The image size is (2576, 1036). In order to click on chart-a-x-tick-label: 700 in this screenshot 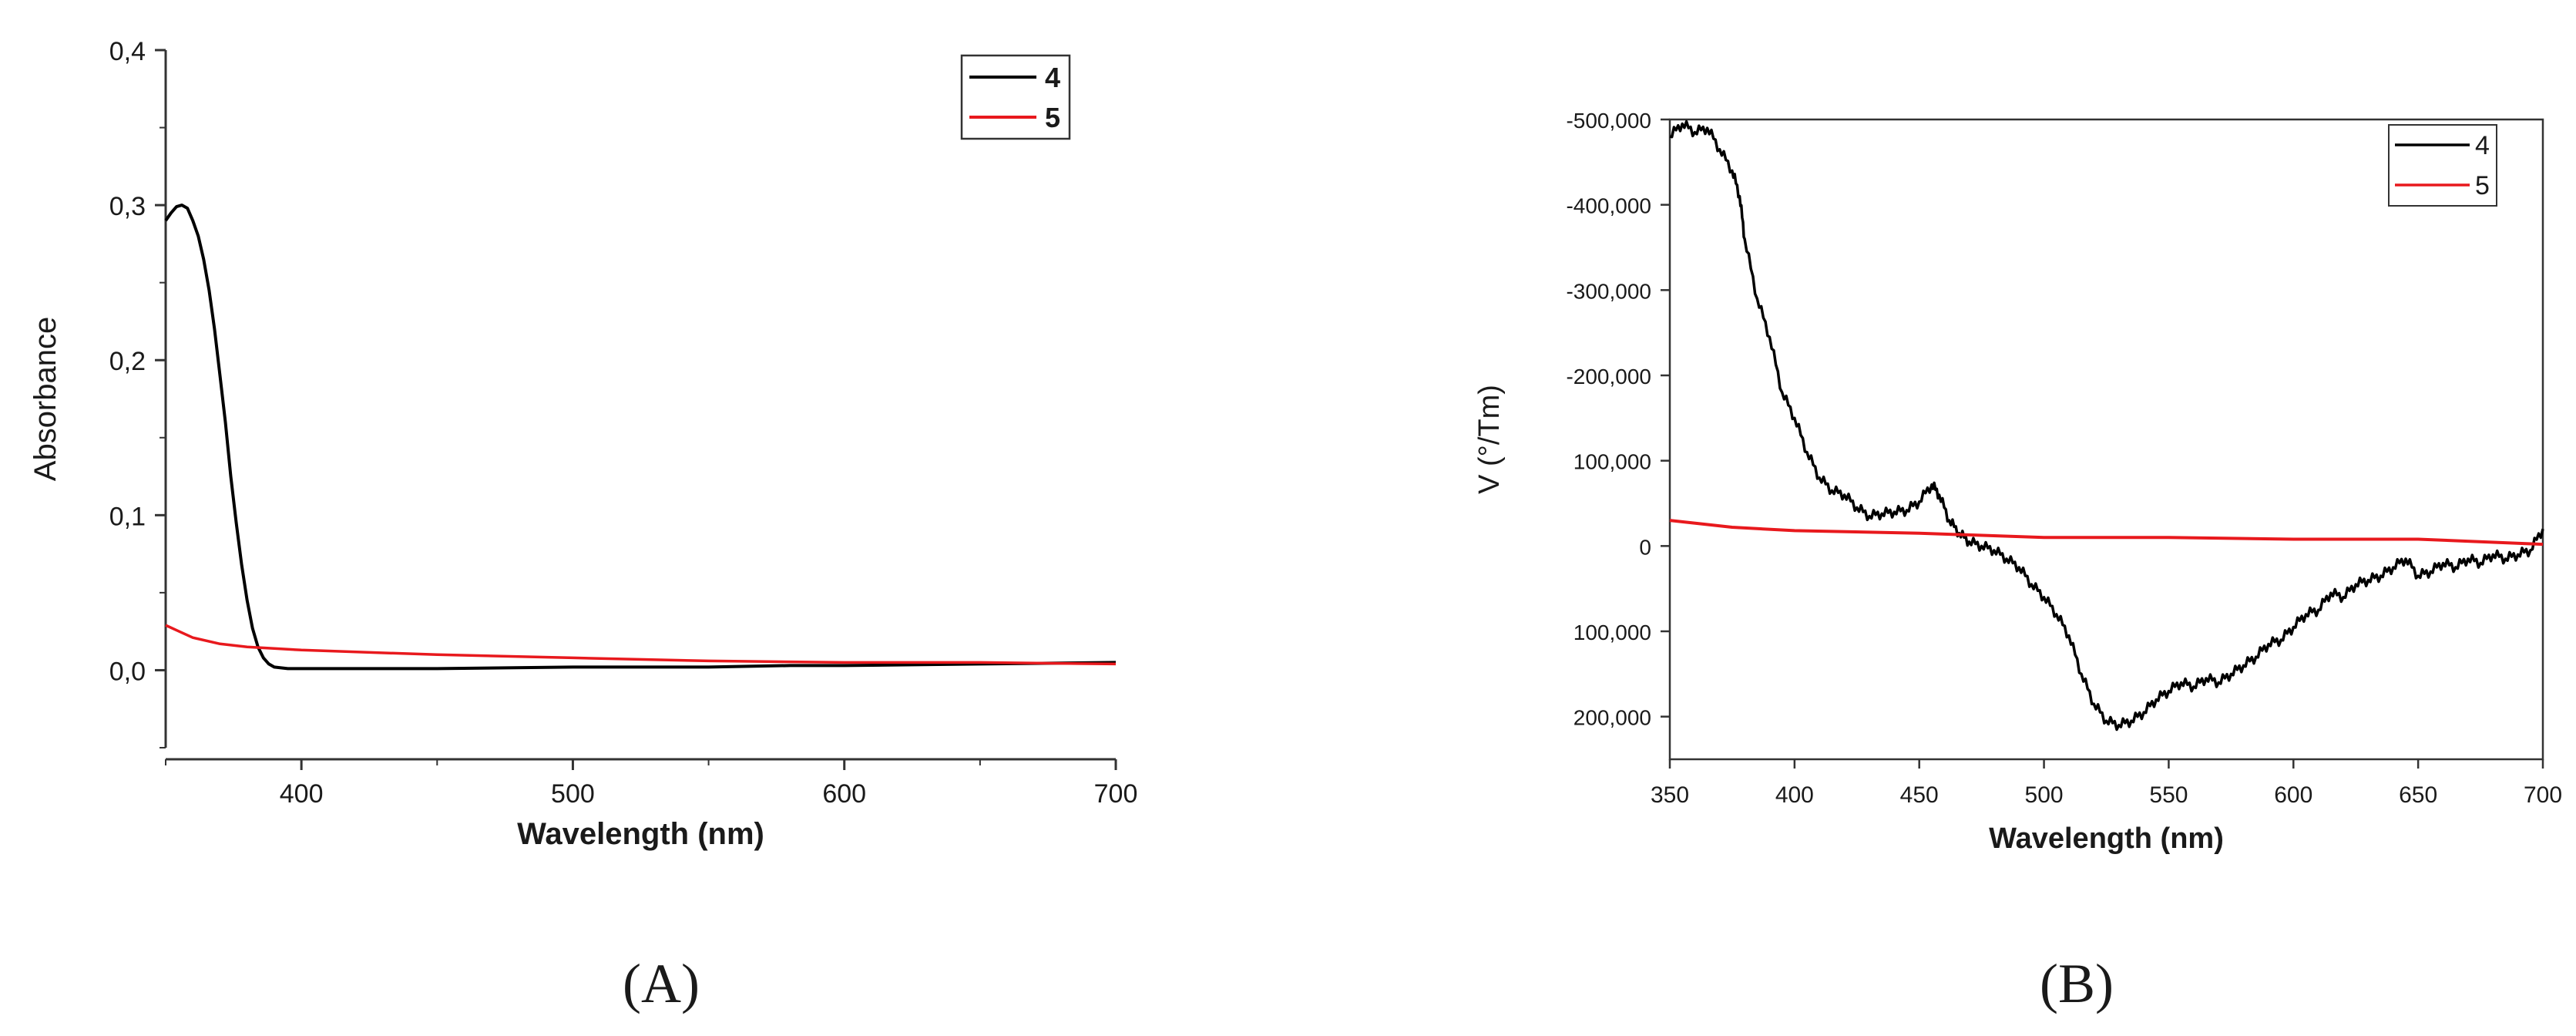, I will do `click(1116, 794)`.